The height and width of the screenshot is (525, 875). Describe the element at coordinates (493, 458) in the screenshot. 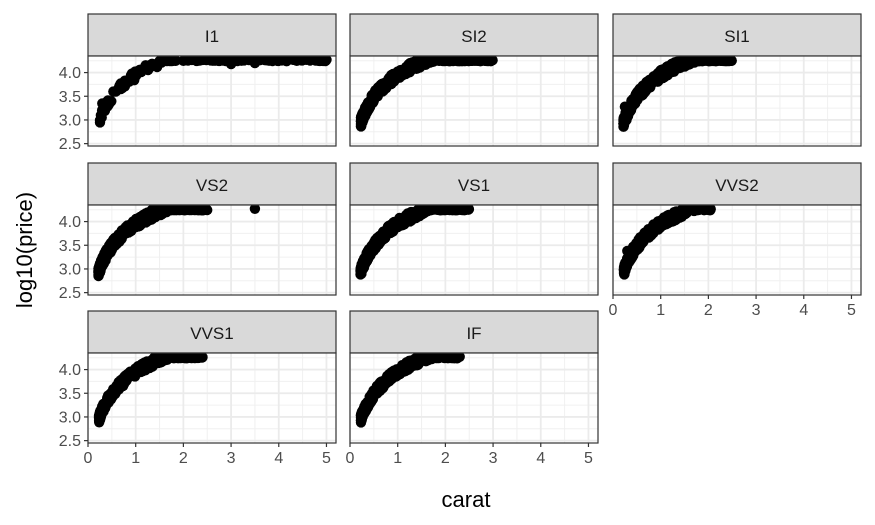

I see `x-tick-label: 3` at that location.